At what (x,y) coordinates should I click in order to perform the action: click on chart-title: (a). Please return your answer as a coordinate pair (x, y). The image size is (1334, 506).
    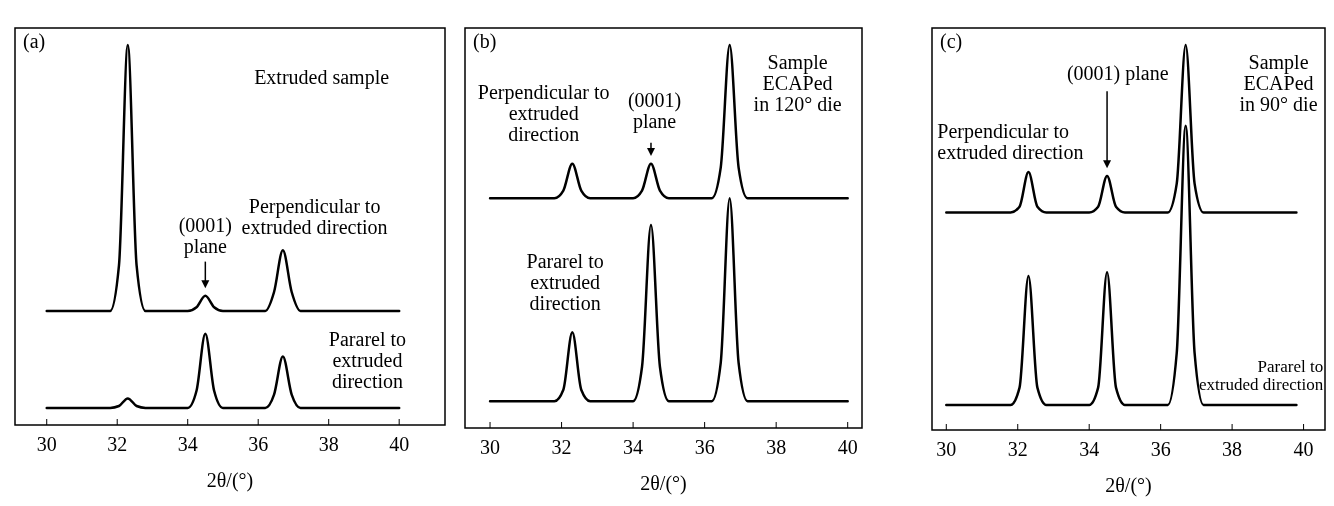
    Looking at the image, I should click on (34, 41).